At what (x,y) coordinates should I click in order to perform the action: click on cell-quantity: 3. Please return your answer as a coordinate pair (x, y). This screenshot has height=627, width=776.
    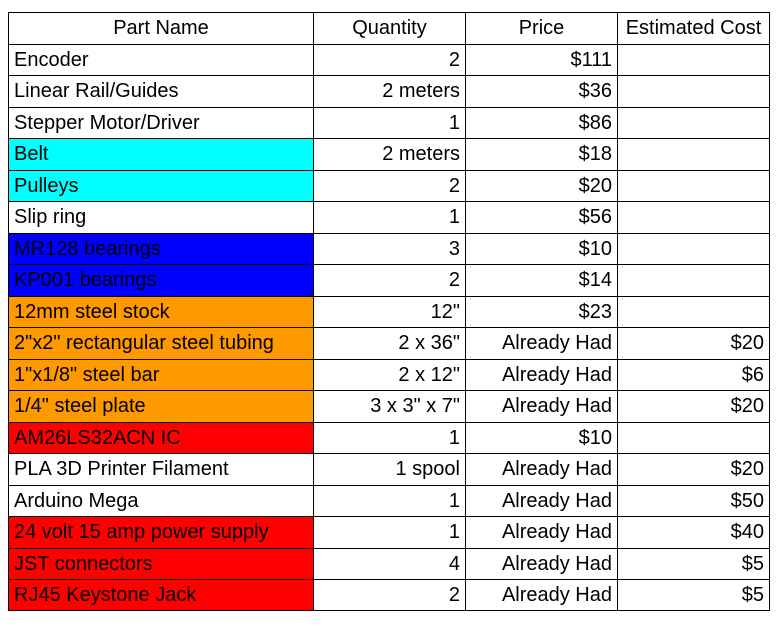
    Looking at the image, I should click on (389, 248).